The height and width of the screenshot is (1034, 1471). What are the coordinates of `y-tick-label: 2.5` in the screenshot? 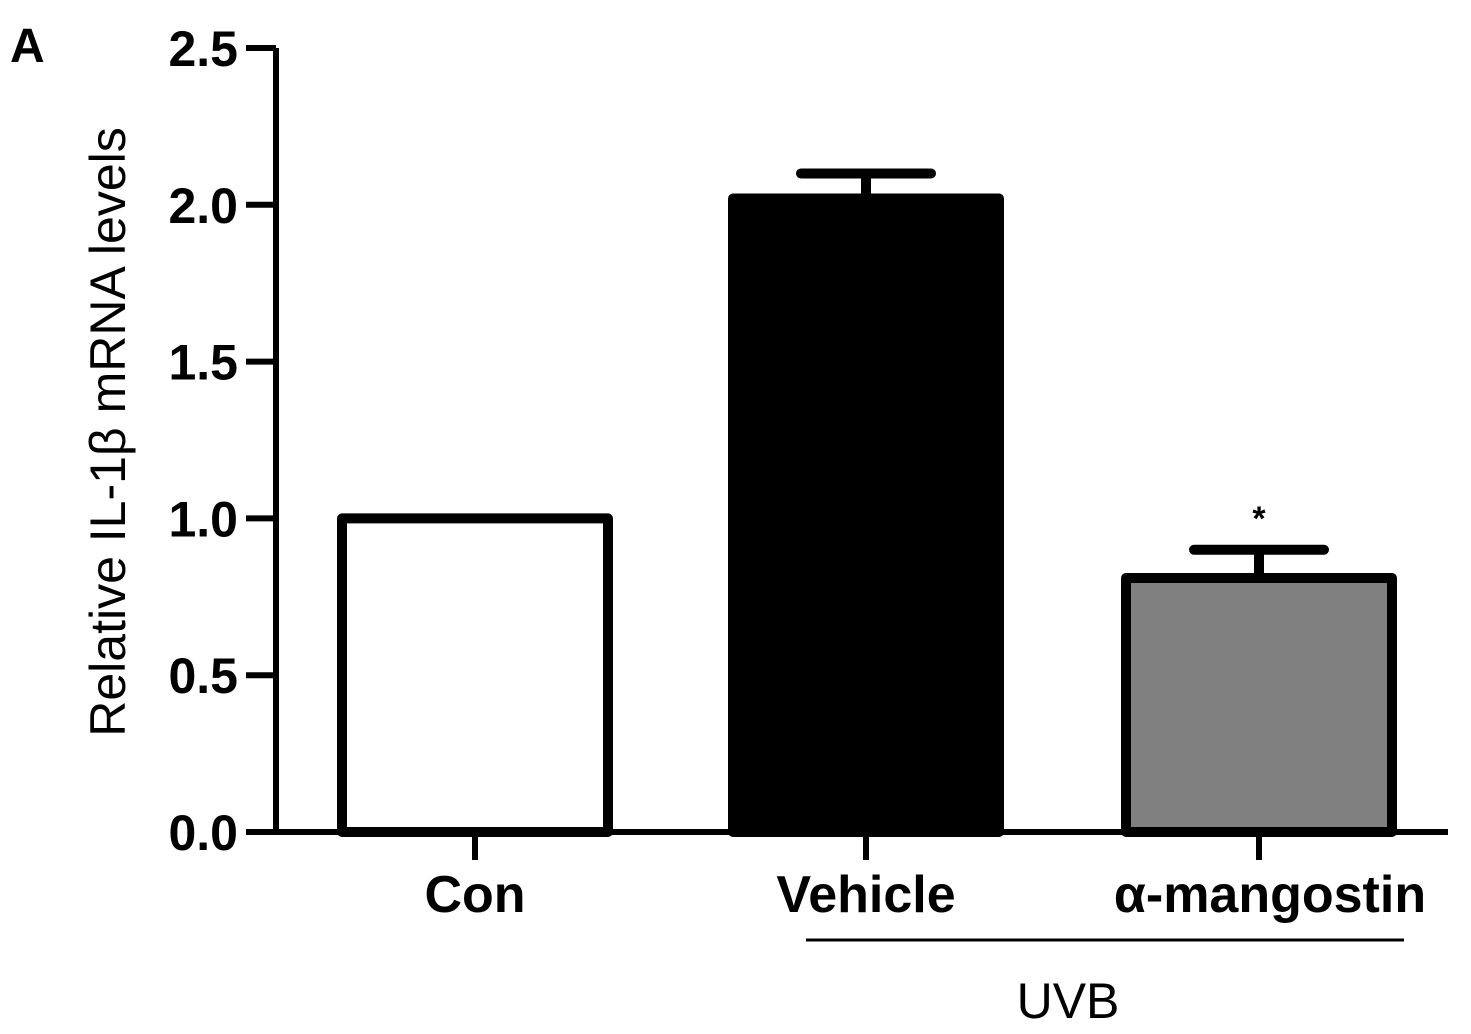 It's located at (203, 49).